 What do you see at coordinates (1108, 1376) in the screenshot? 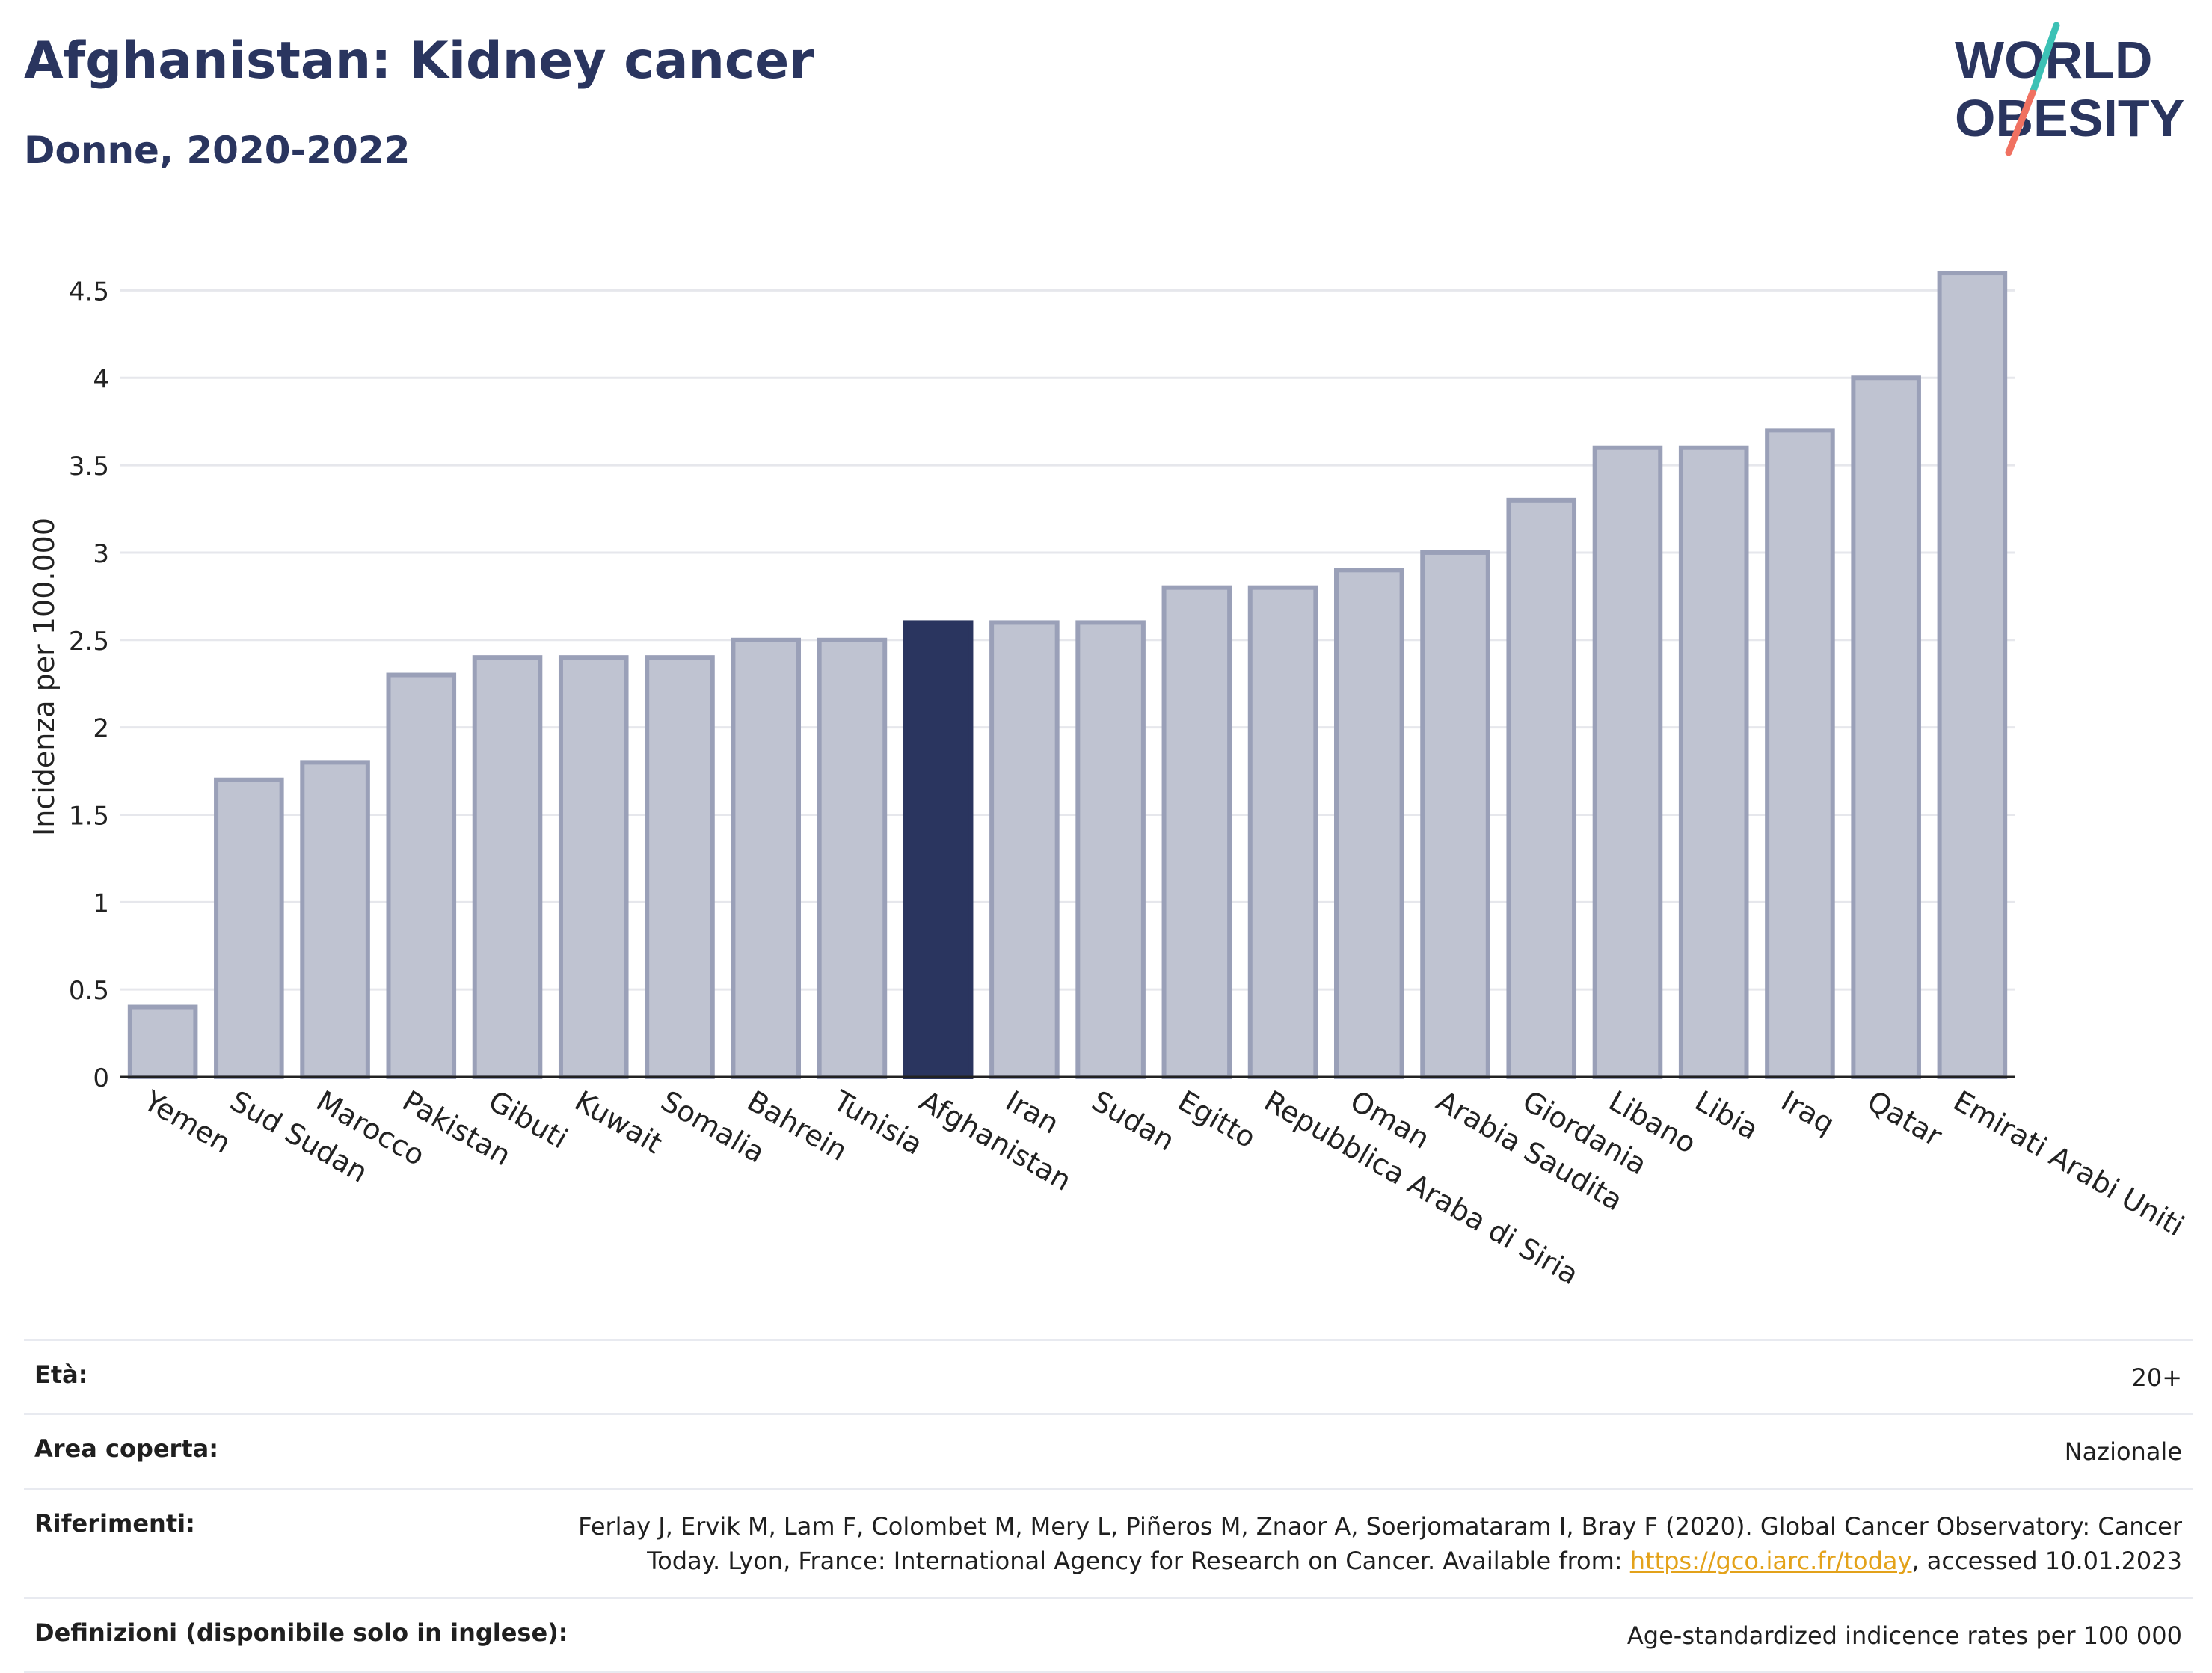
I see `meta-row-age: Età: 20+` at bounding box center [1108, 1376].